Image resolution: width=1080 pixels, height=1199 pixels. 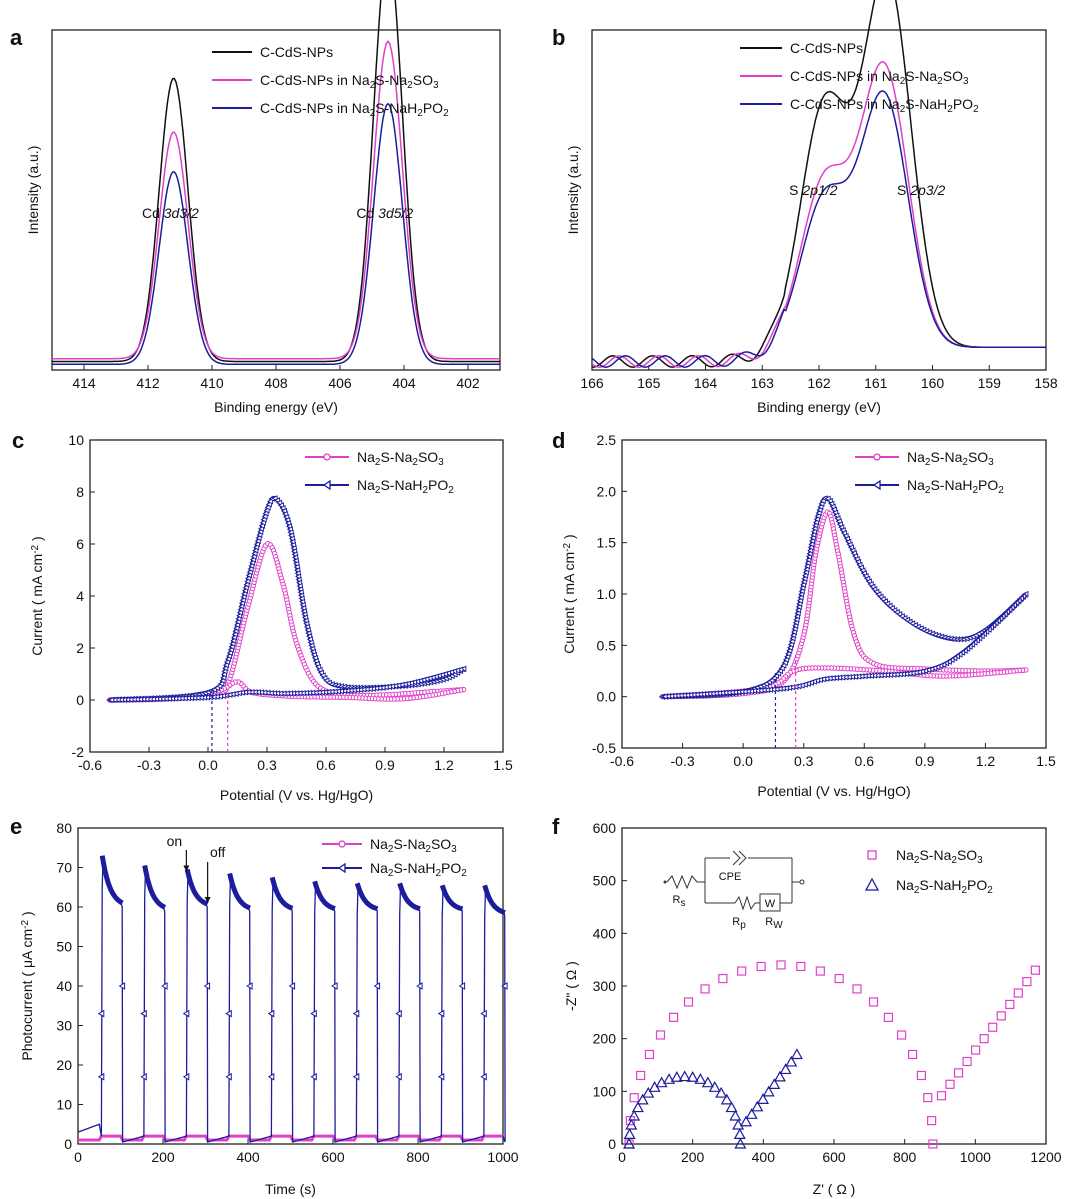 What do you see at coordinates (276, 407) in the screenshot?
I see `x-axis-label: Binding energy (eV)` at bounding box center [276, 407].